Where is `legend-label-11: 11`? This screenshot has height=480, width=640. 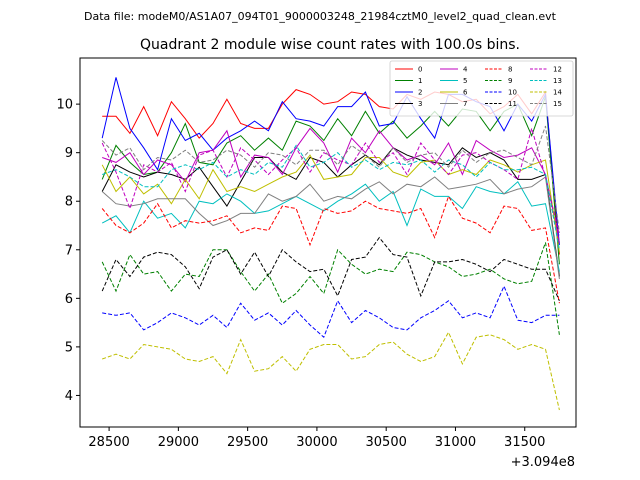
legend-label-11: 11 is located at coordinates (512, 104).